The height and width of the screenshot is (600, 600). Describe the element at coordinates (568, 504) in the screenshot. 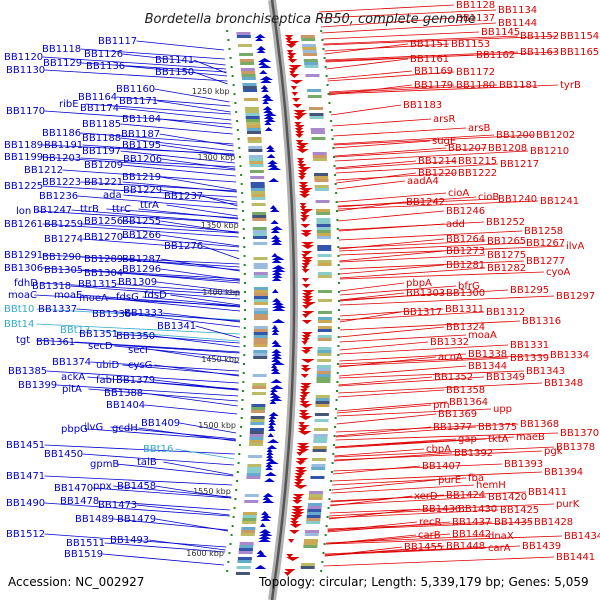

I see `gene-label: purK` at that location.